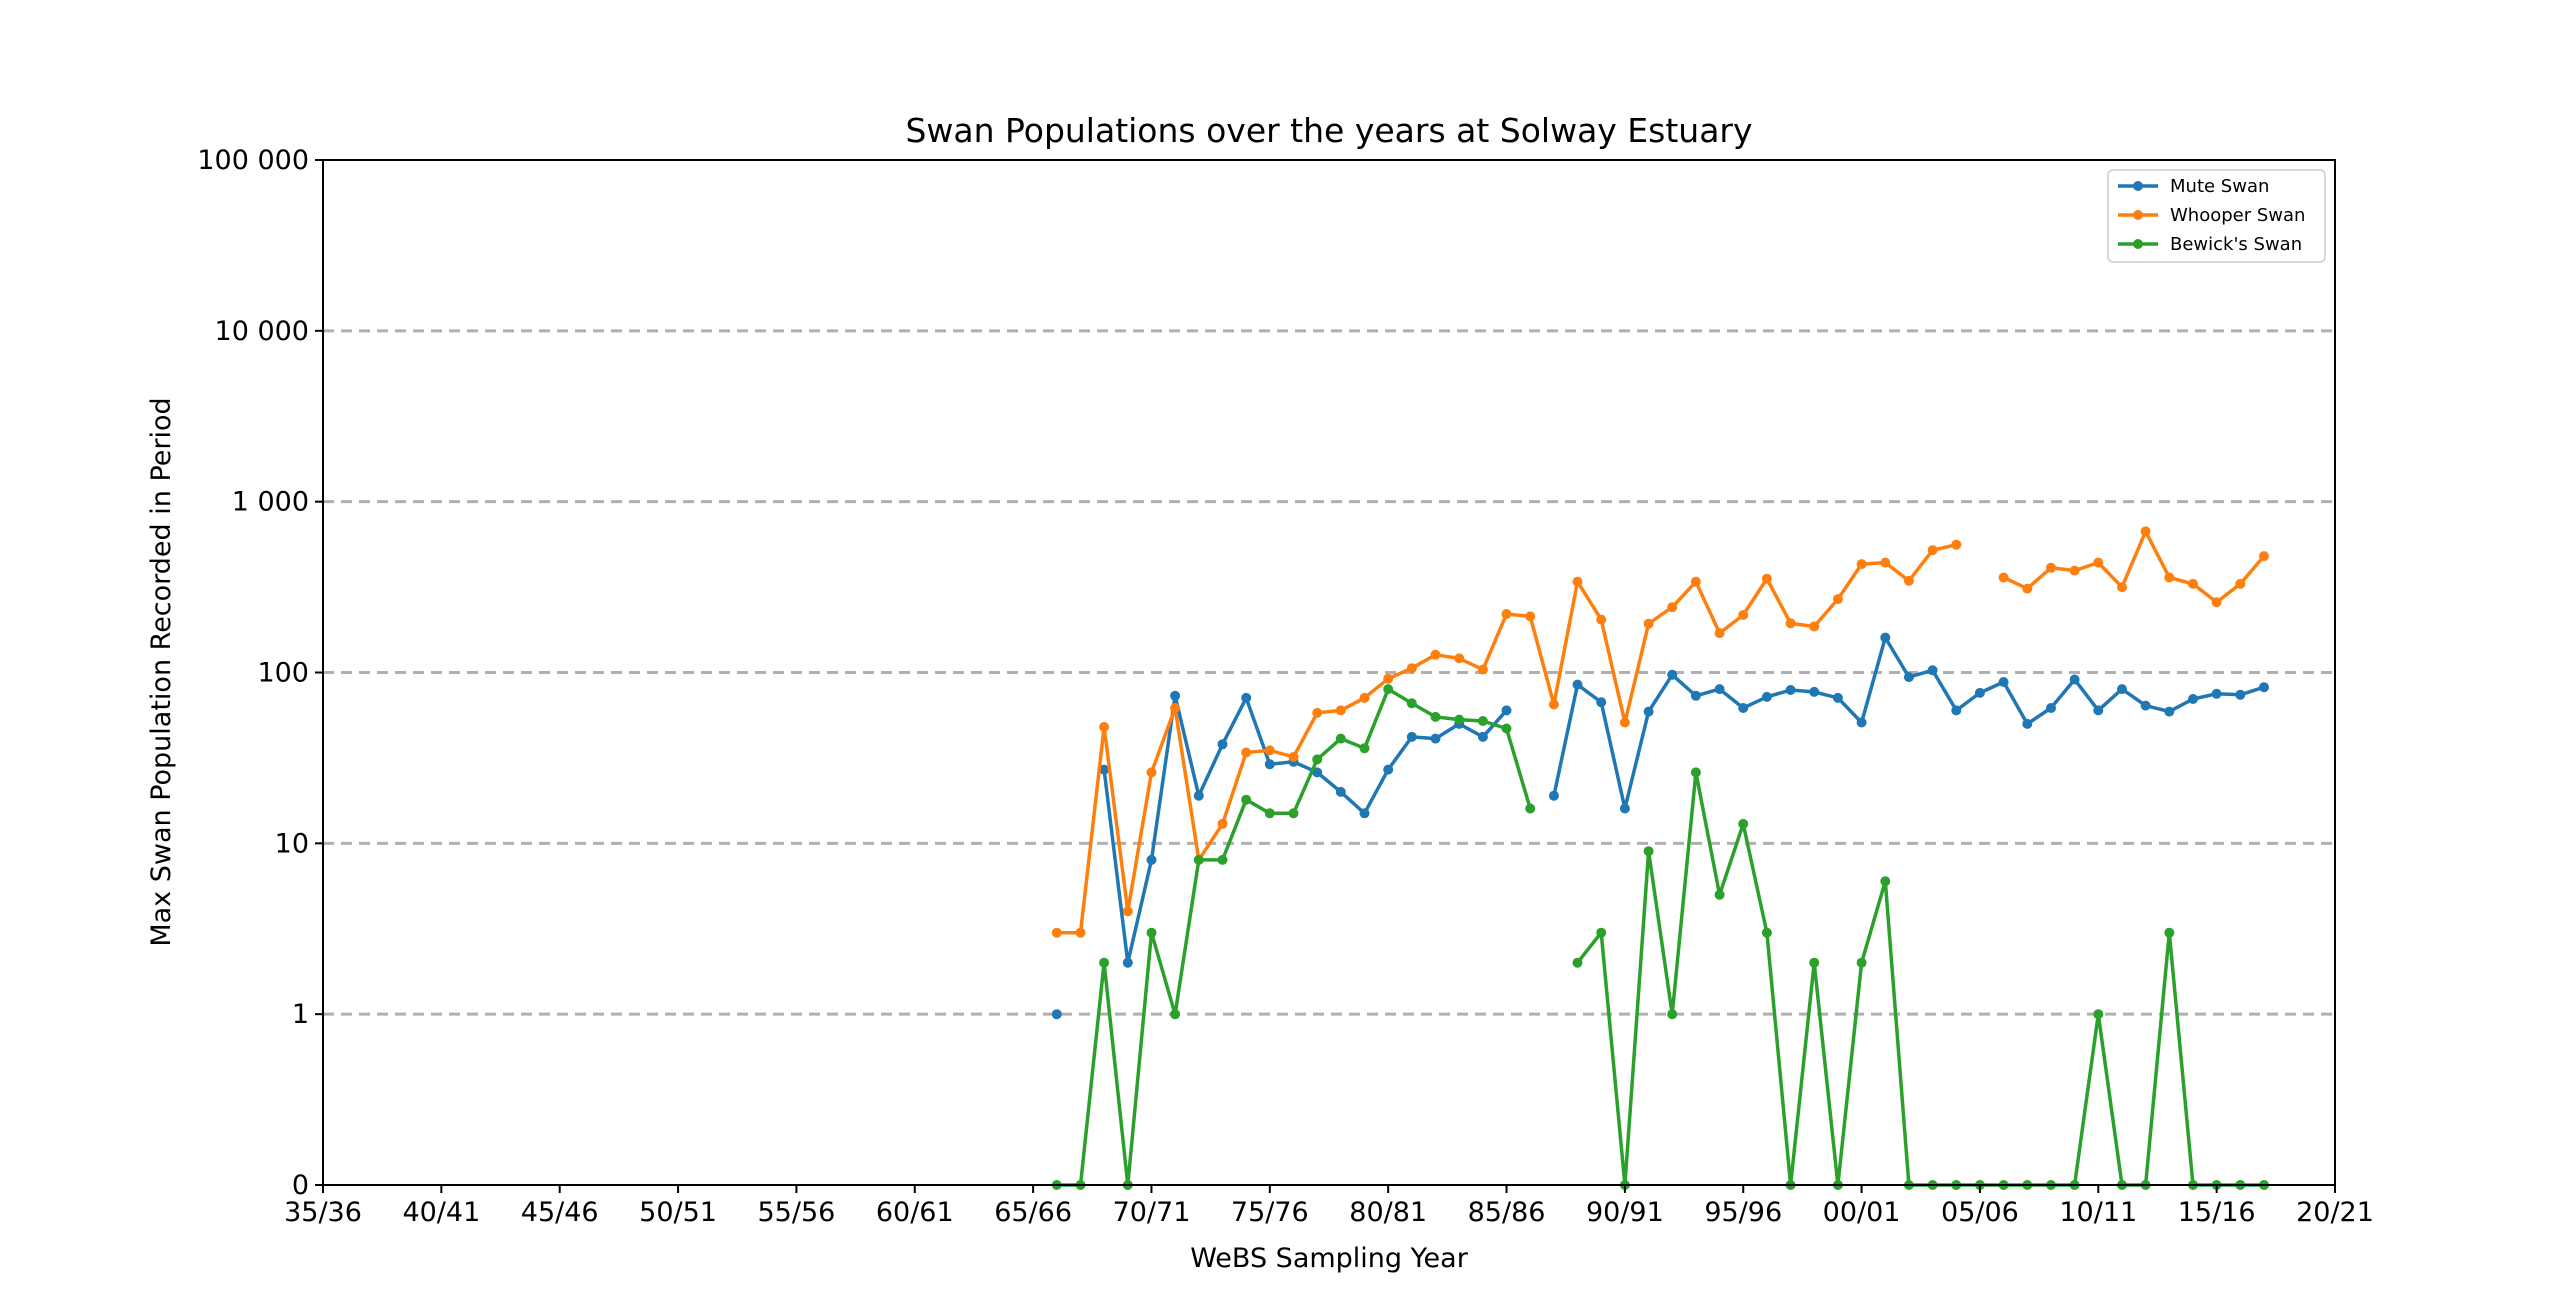 The height and width of the screenshot is (1314, 2560). What do you see at coordinates (2219, 186) in the screenshot?
I see `legend-label-mute-swan: Mute Swan` at bounding box center [2219, 186].